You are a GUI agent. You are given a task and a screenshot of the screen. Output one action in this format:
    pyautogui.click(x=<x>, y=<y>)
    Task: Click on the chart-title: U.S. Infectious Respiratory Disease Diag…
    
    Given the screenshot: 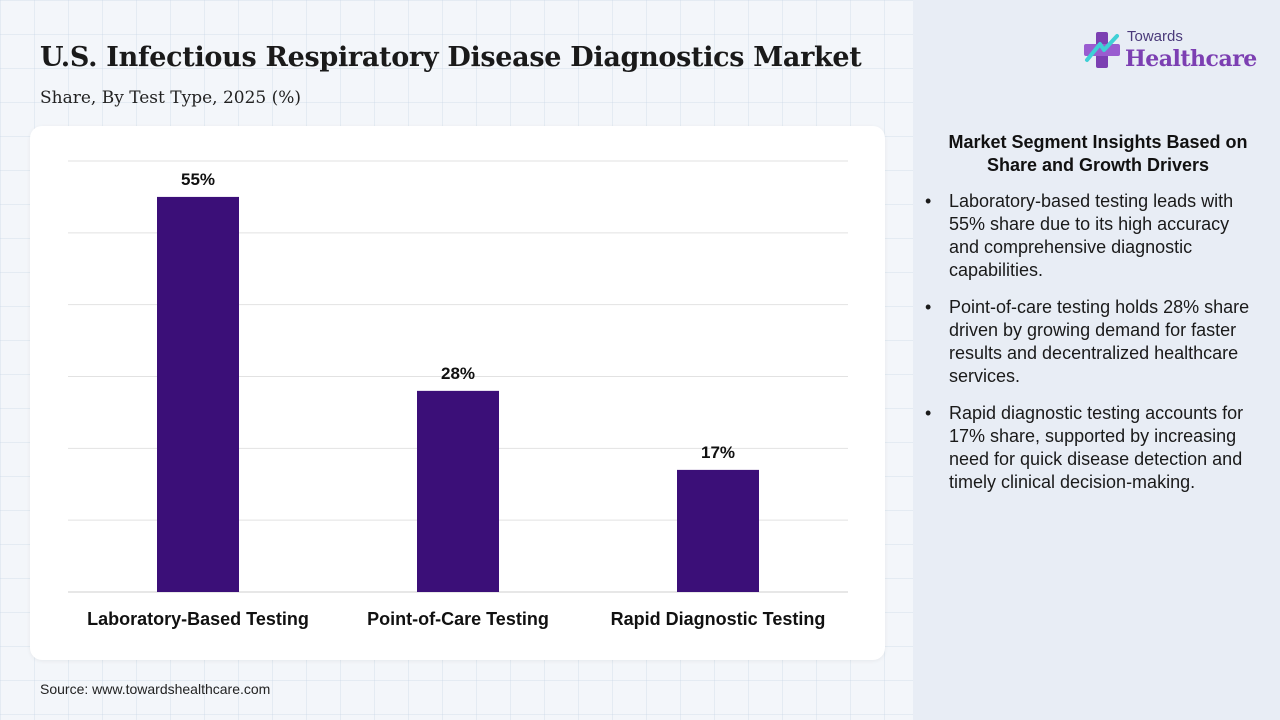 What is the action you would take?
    pyautogui.click(x=451, y=57)
    